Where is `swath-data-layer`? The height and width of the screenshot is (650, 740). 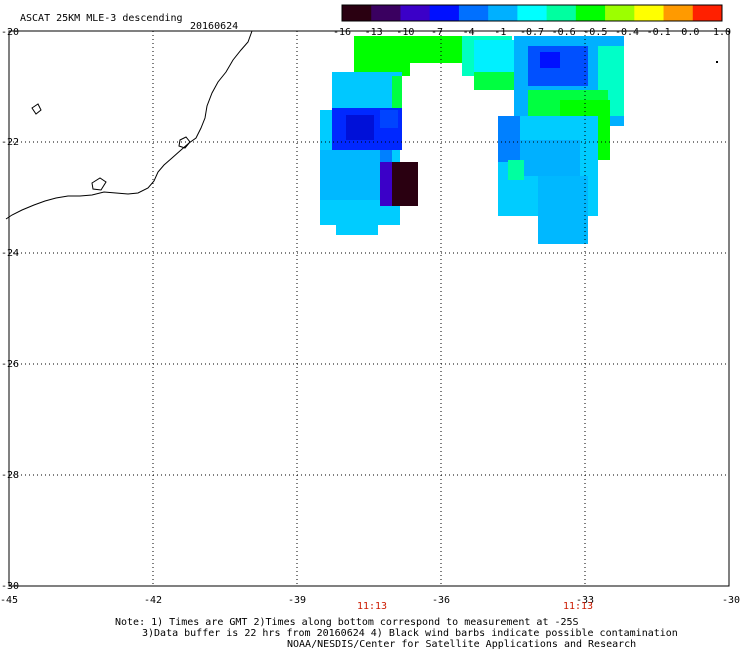
swath-data-layer is located at coordinates (472, 140).